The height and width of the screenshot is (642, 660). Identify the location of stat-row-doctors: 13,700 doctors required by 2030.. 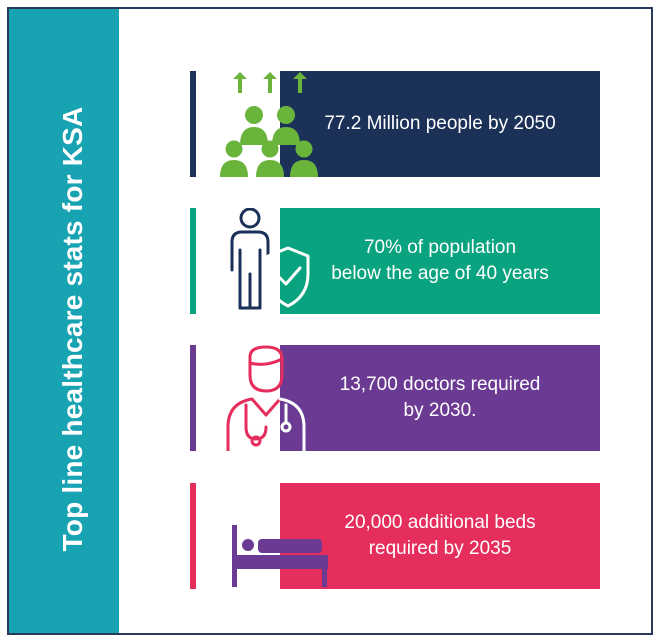
(395, 398).